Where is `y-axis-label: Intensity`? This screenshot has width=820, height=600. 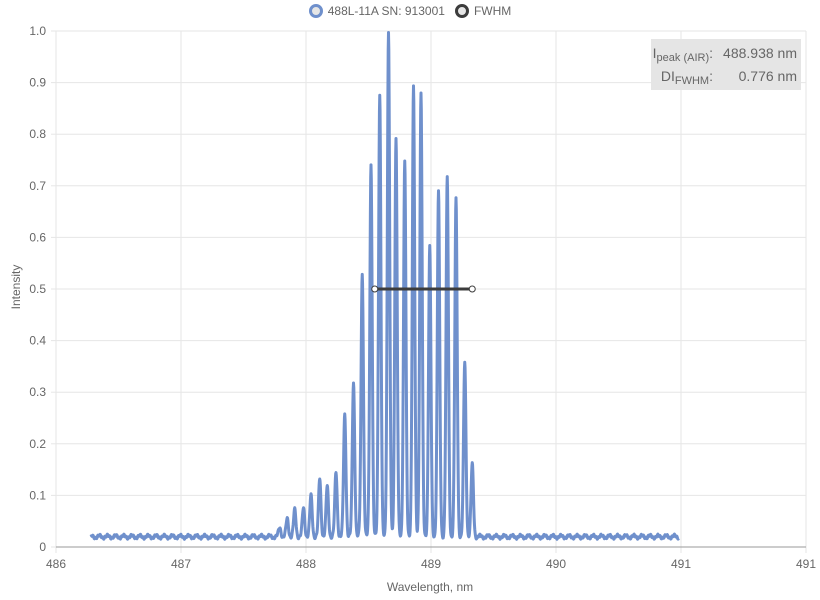 y-axis-label: Intensity is located at coordinates (16, 287).